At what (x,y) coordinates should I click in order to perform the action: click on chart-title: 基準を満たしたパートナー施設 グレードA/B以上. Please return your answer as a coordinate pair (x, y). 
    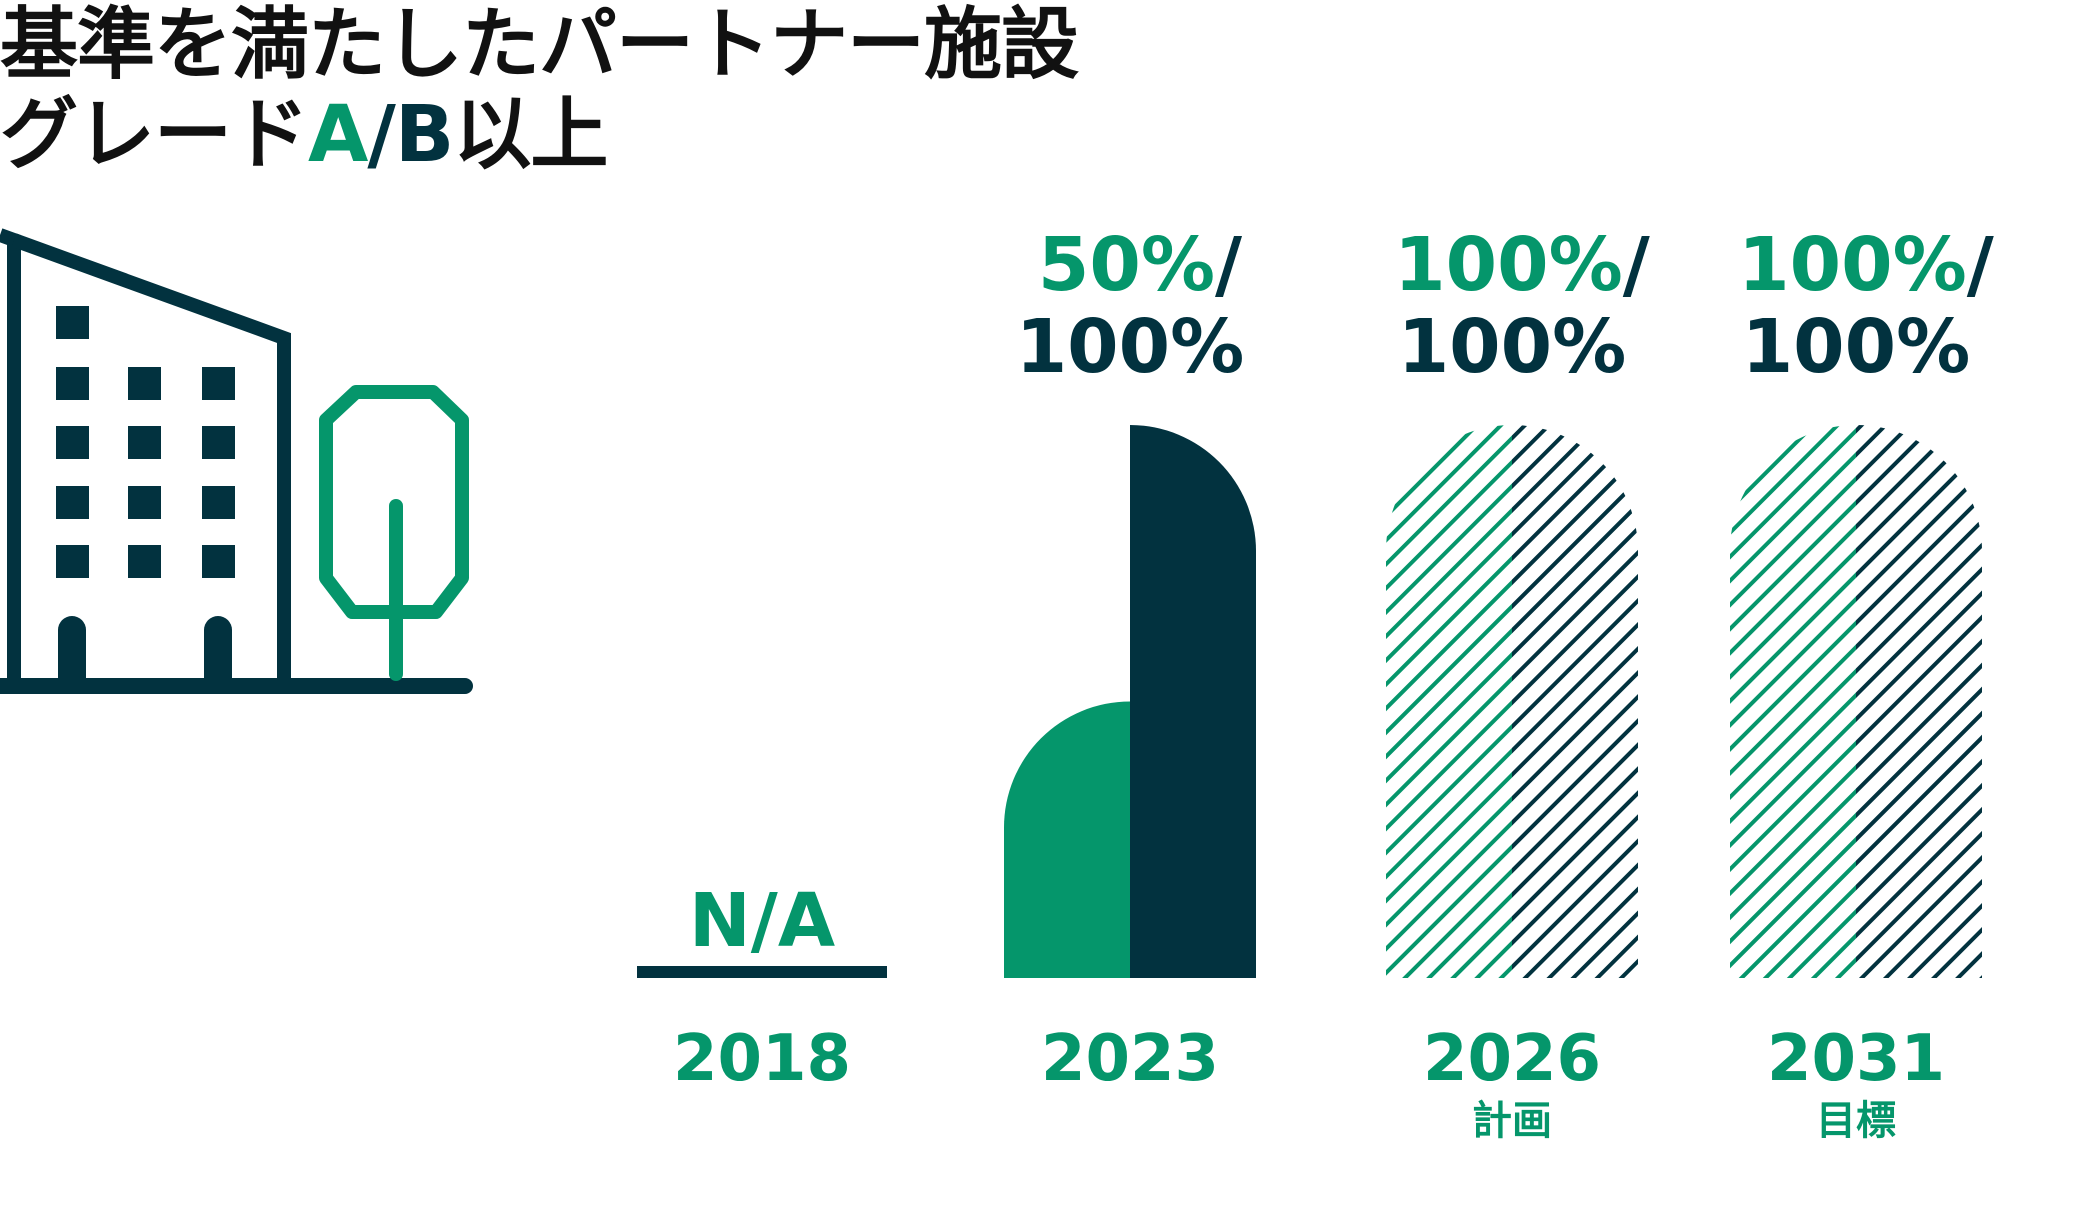
    Looking at the image, I should click on (539, 90).